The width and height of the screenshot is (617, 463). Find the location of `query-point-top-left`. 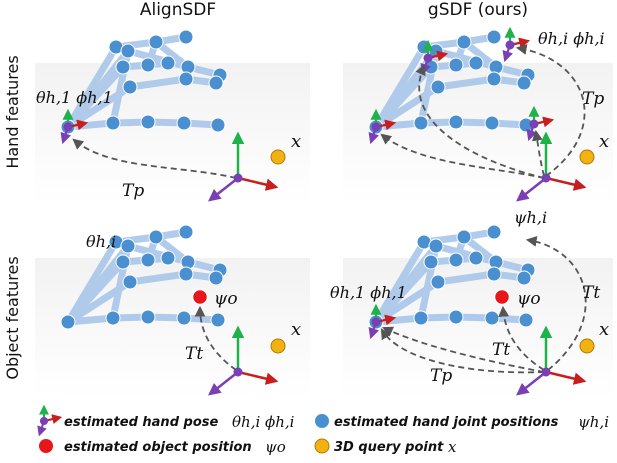

query-point-top-left is located at coordinates (278, 157).